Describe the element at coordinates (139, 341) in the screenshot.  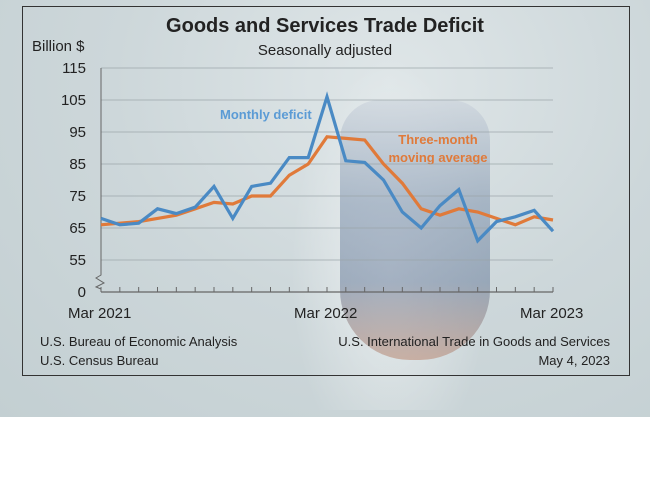
I see `source-bea: U.S. Bureau of Economic Analysis` at that location.